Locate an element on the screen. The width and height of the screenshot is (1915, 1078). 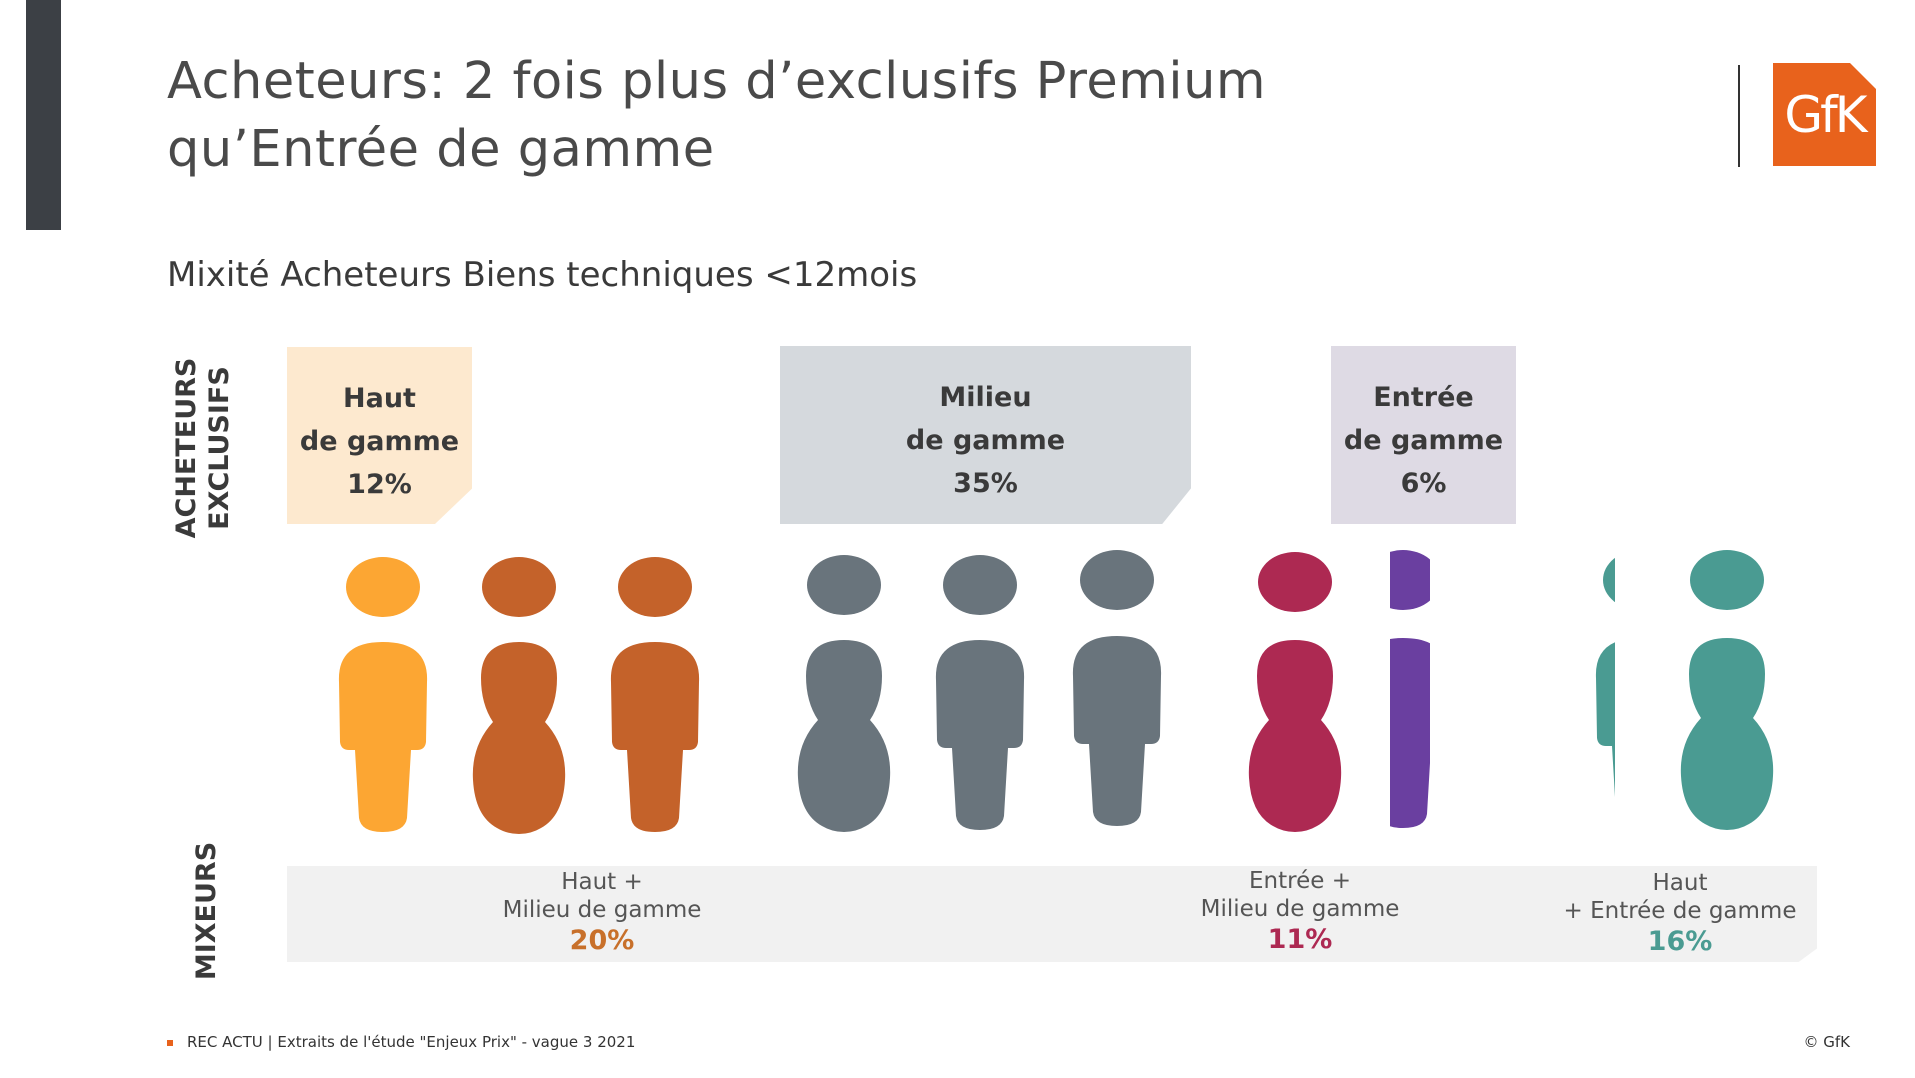
mixer-label-line-1: Entrée + is located at coordinates (1300, 881).